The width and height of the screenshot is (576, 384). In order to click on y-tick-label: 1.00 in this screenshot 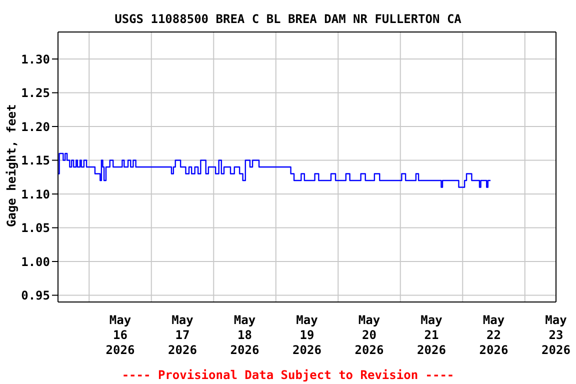, I will do `click(35, 261)`.